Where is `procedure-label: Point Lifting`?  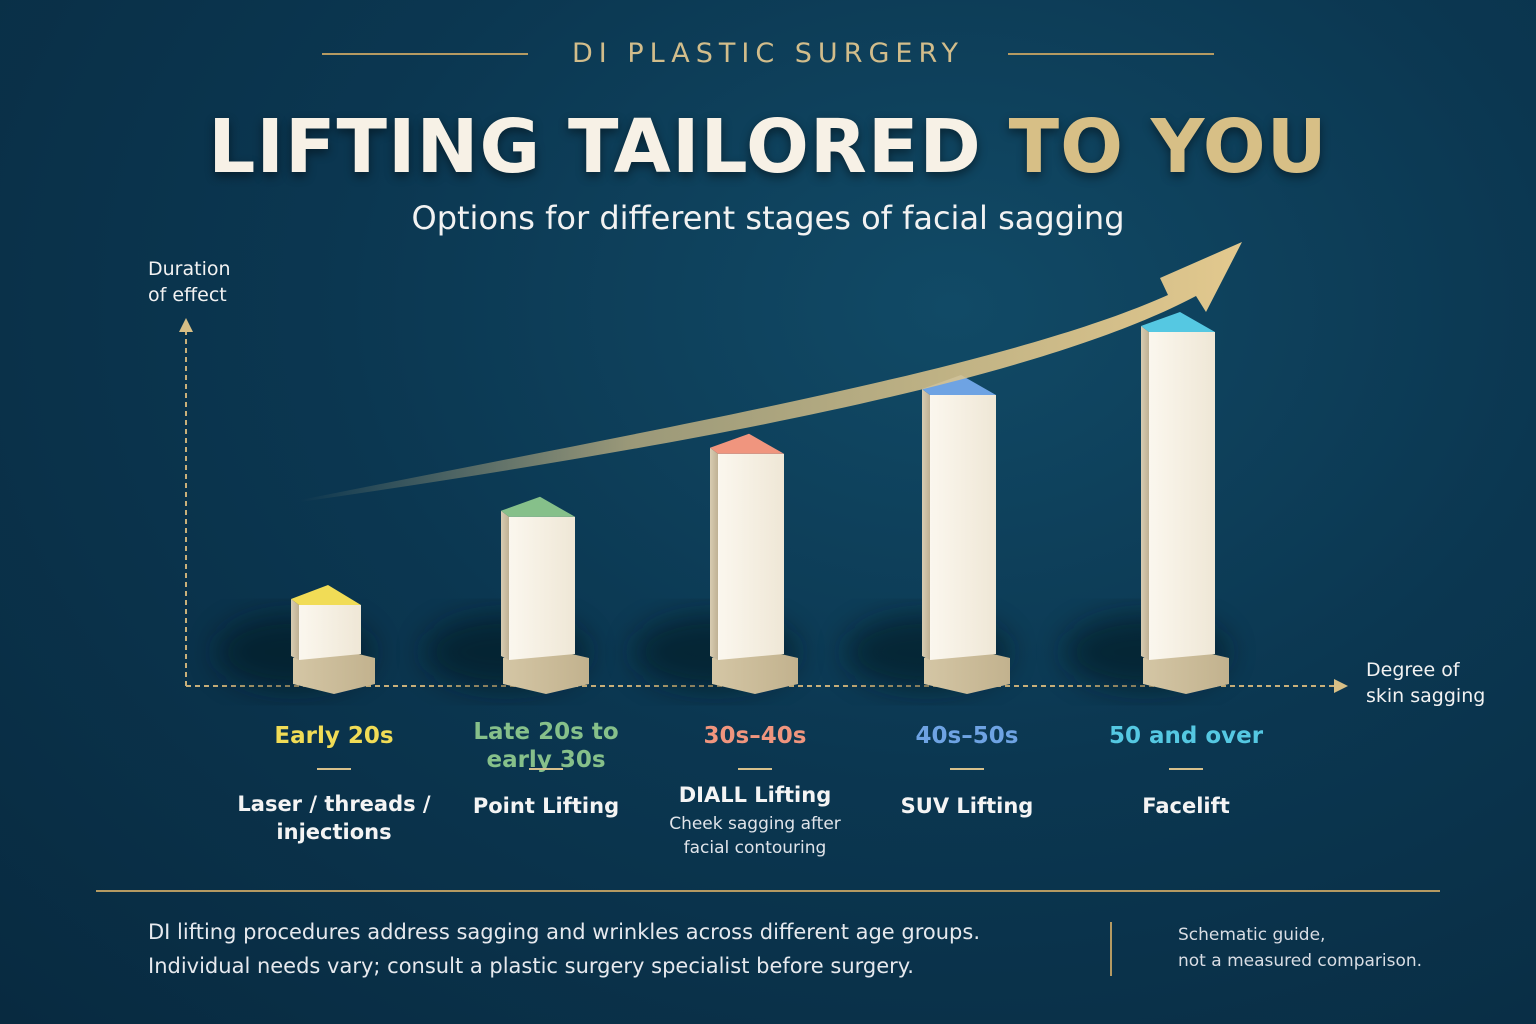 procedure-label: Point Lifting is located at coordinates (546, 806).